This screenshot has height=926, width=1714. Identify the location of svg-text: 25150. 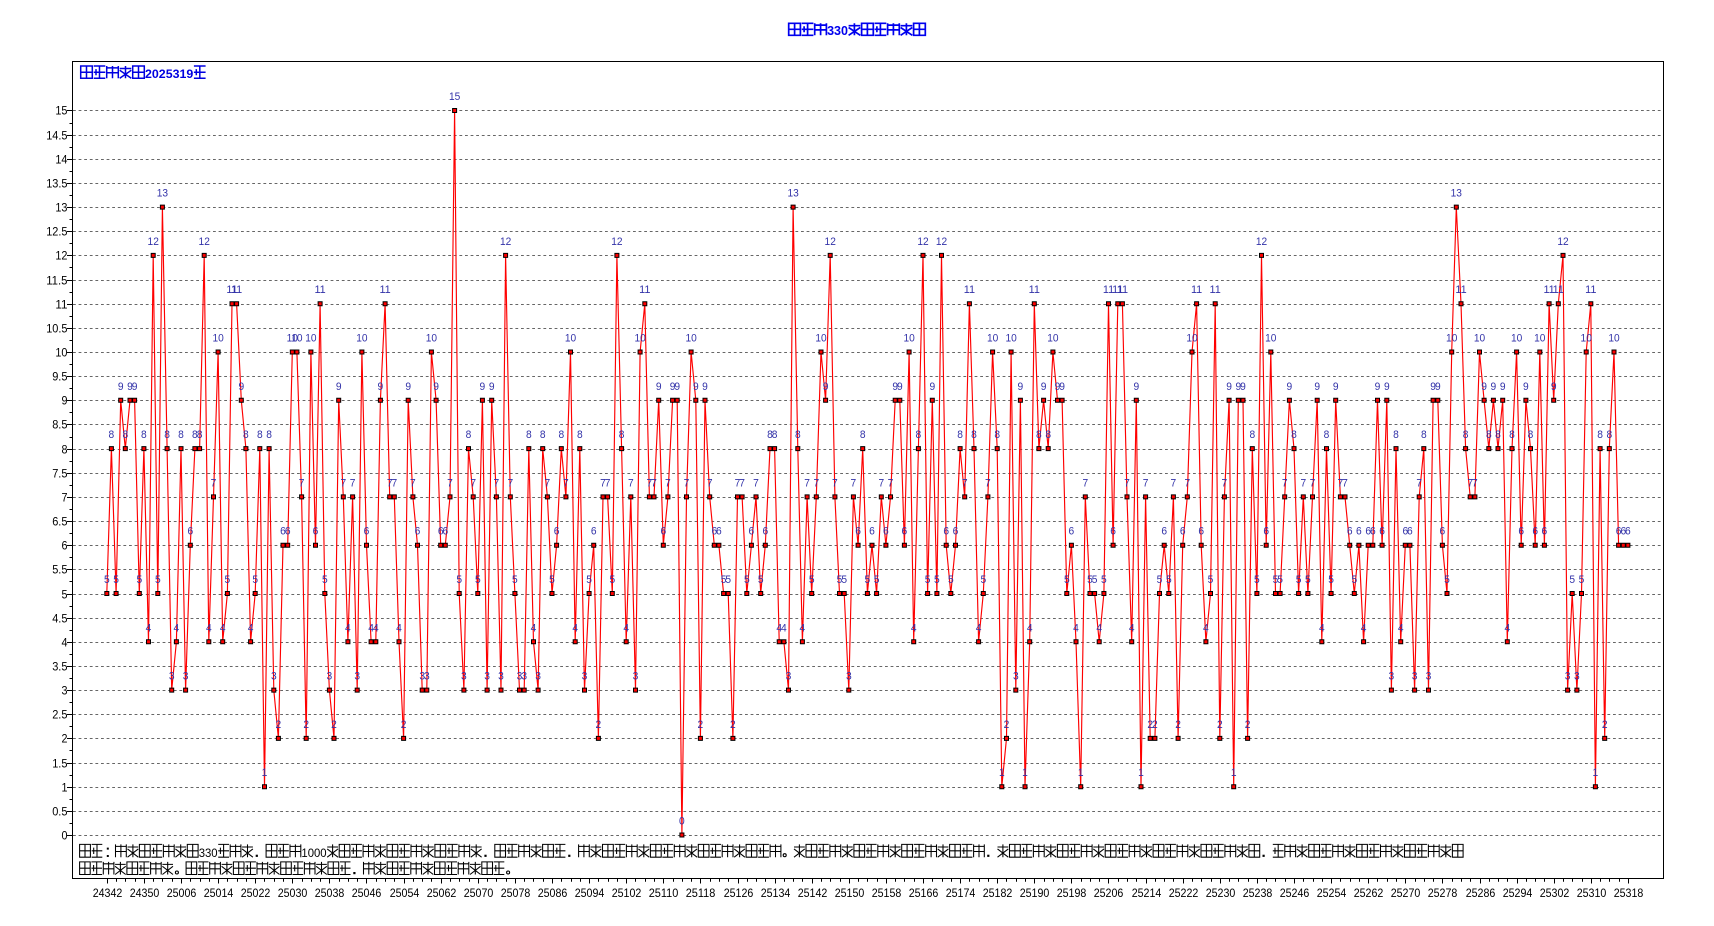
(850, 893).